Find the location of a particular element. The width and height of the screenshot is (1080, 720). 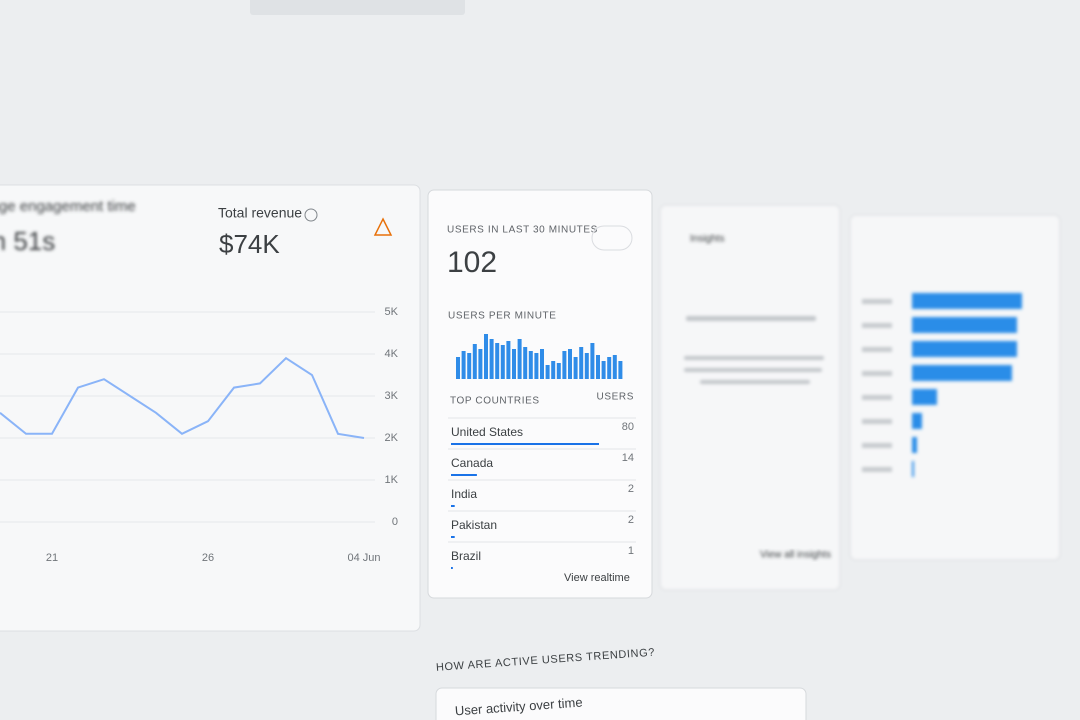

top-bar is located at coordinates (357, 7).